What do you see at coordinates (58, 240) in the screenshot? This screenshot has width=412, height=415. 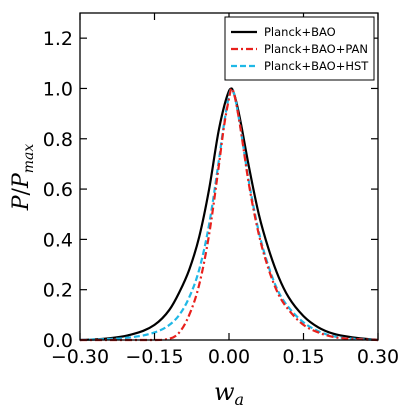 I see `y-tick-label: 0.4` at bounding box center [58, 240].